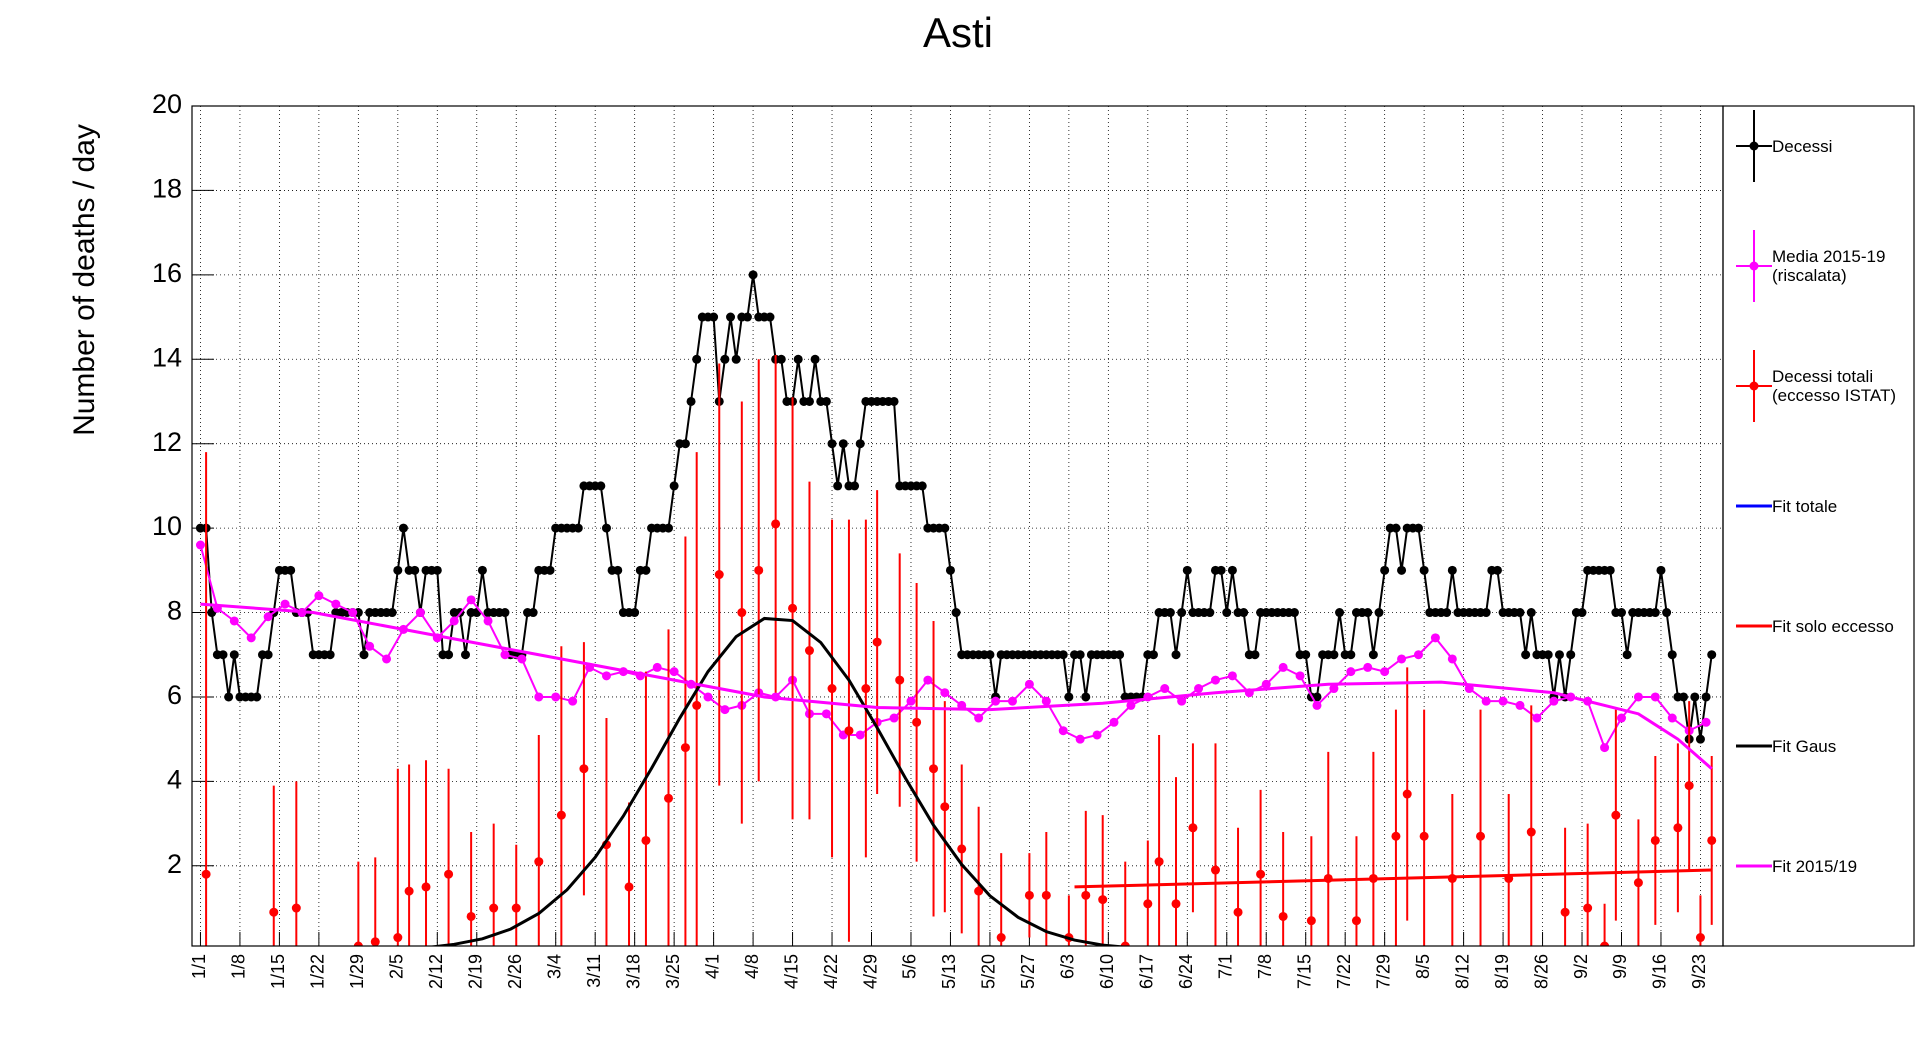  What do you see at coordinates (1028, 971) in the screenshot?
I see `x-tick-label: 5/27` at bounding box center [1028, 971].